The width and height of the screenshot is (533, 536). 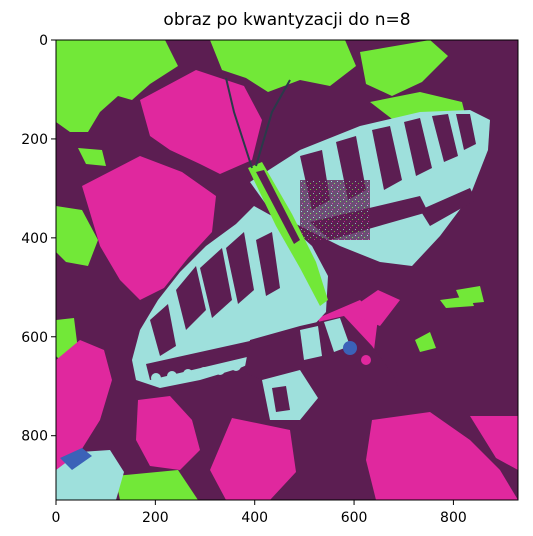 I want to click on y-tick-label: 600, so click(x=34, y=338).